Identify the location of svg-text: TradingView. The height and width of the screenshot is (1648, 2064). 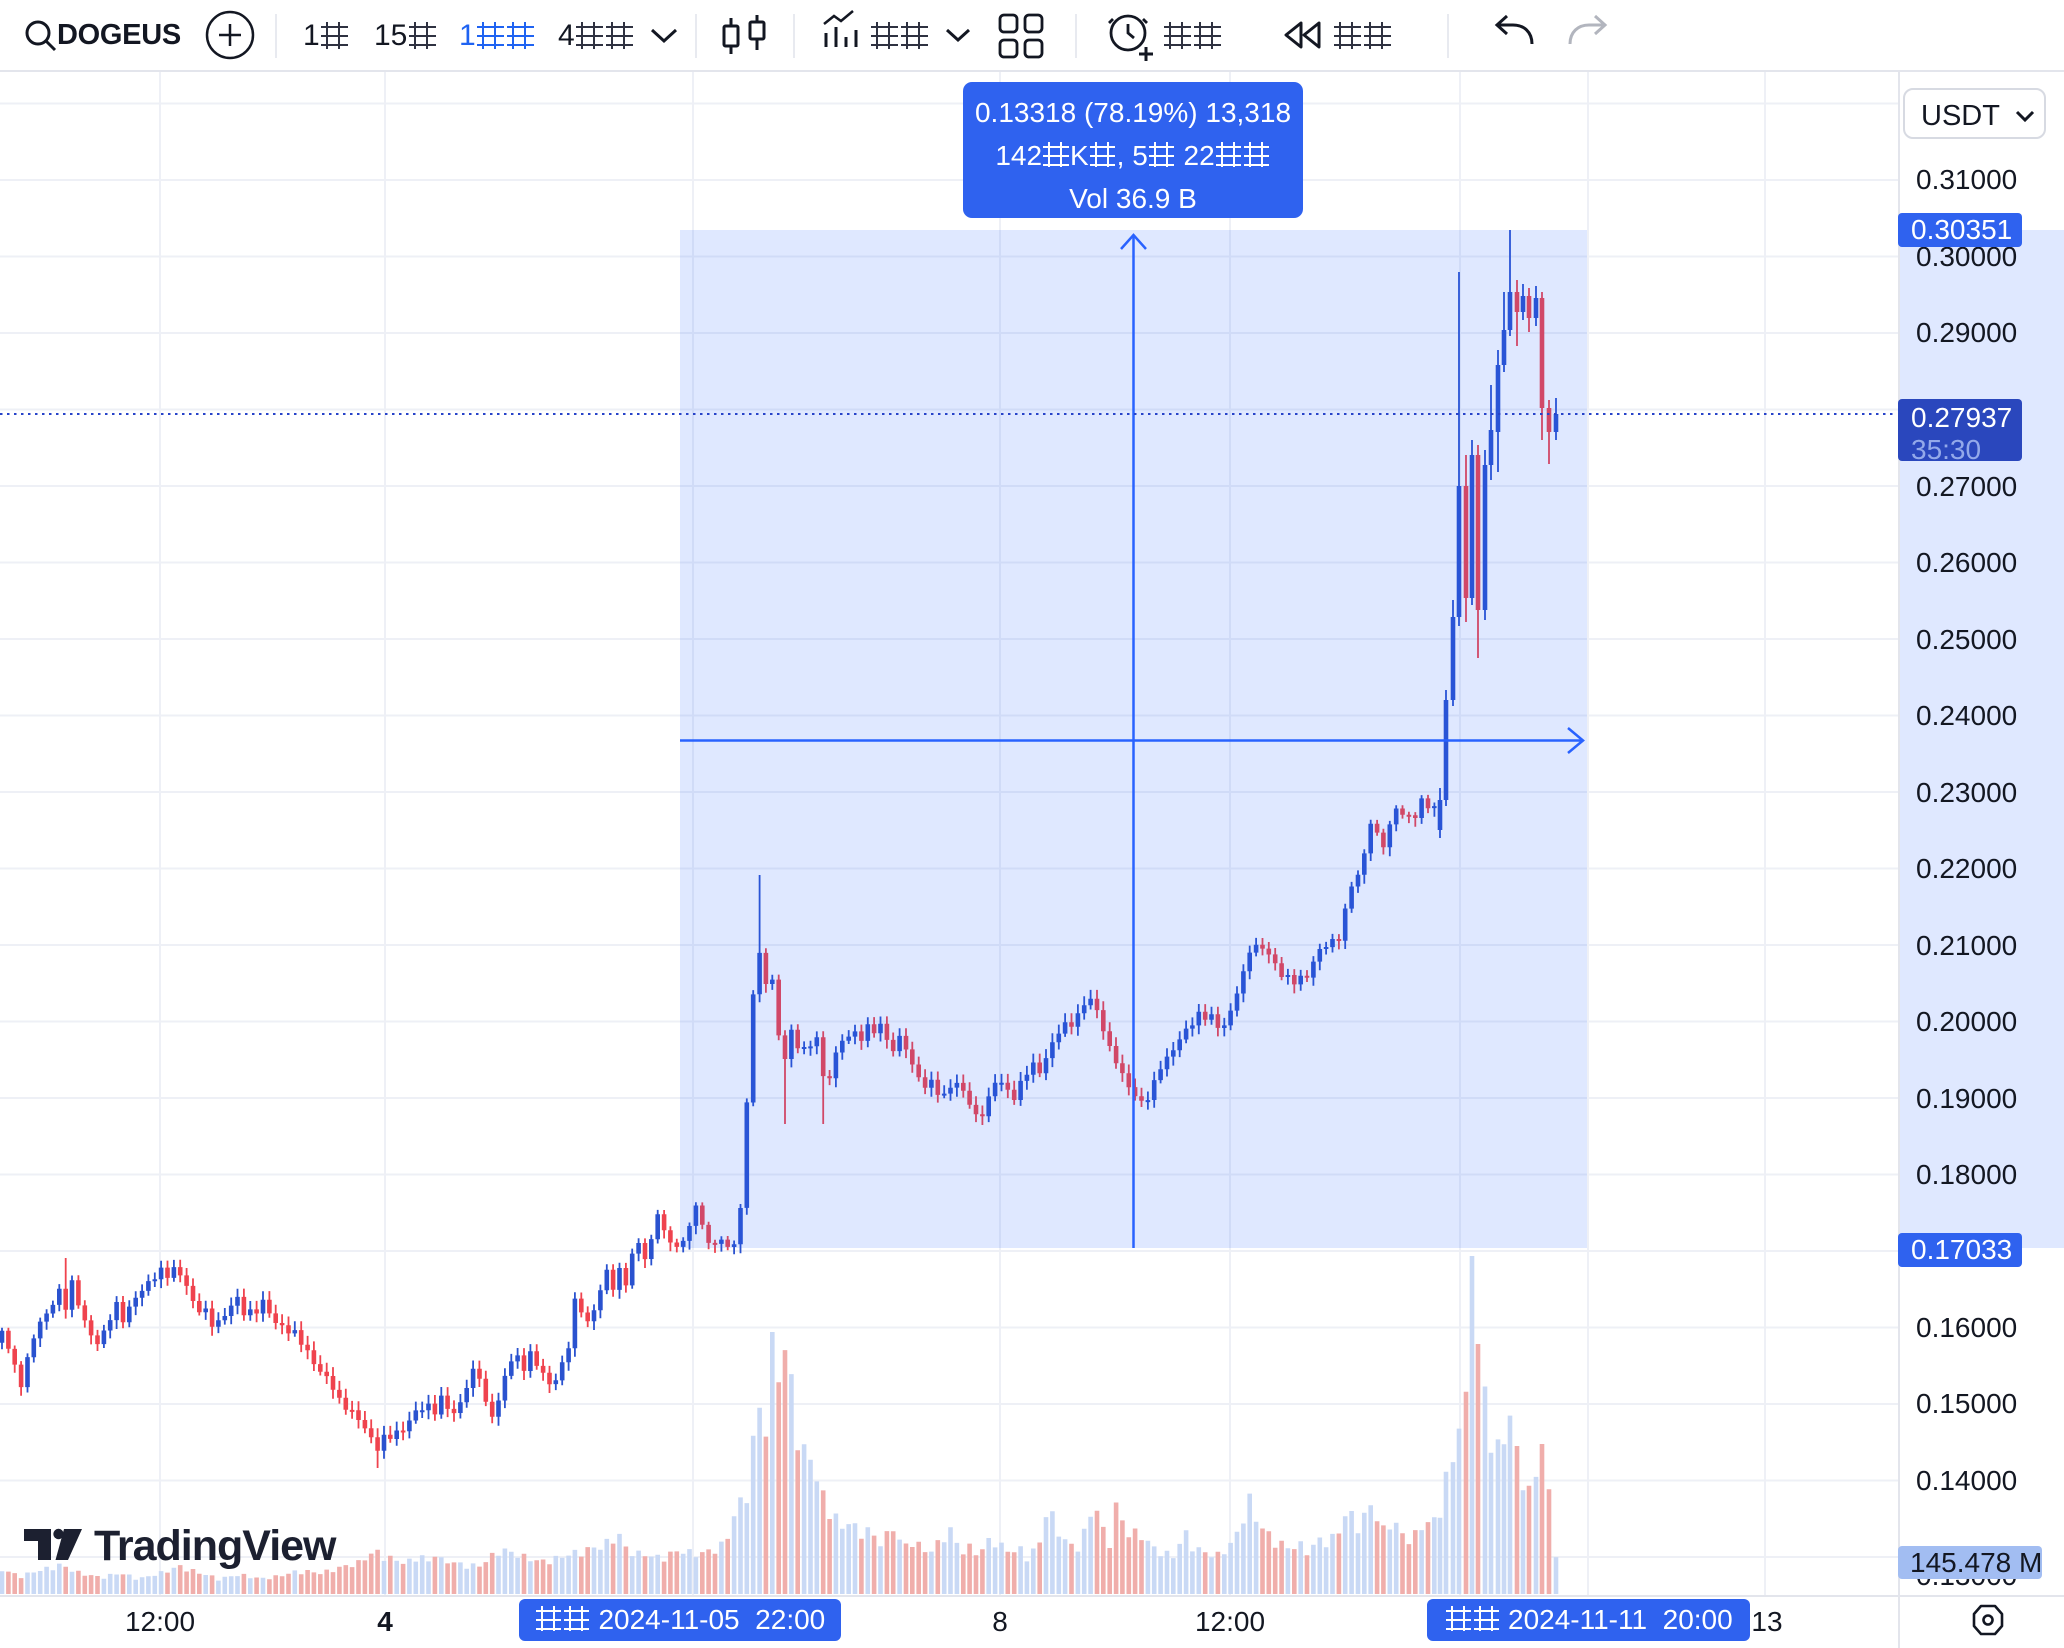
(215, 1546).